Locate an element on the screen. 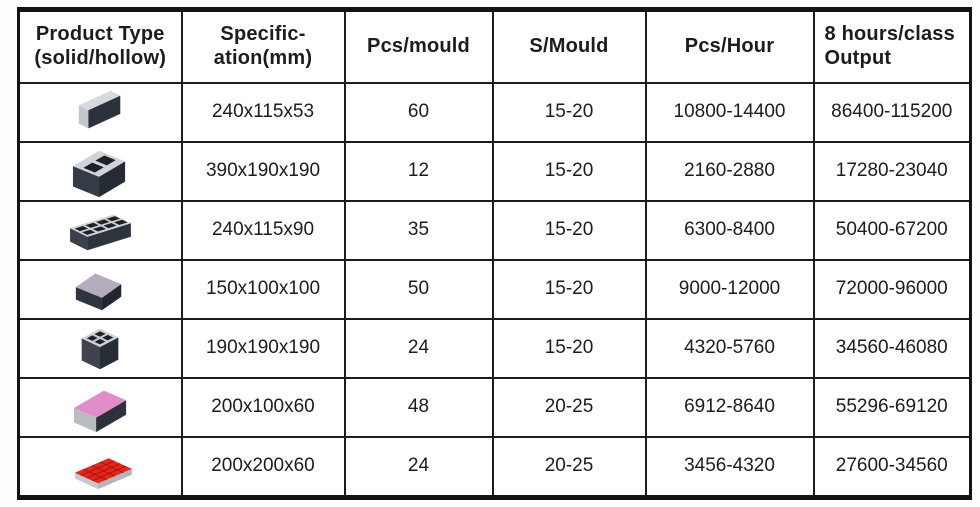 Image resolution: width=980 pixels, height=507 pixels. output-cell: 17280-23040 is located at coordinates (892, 171).